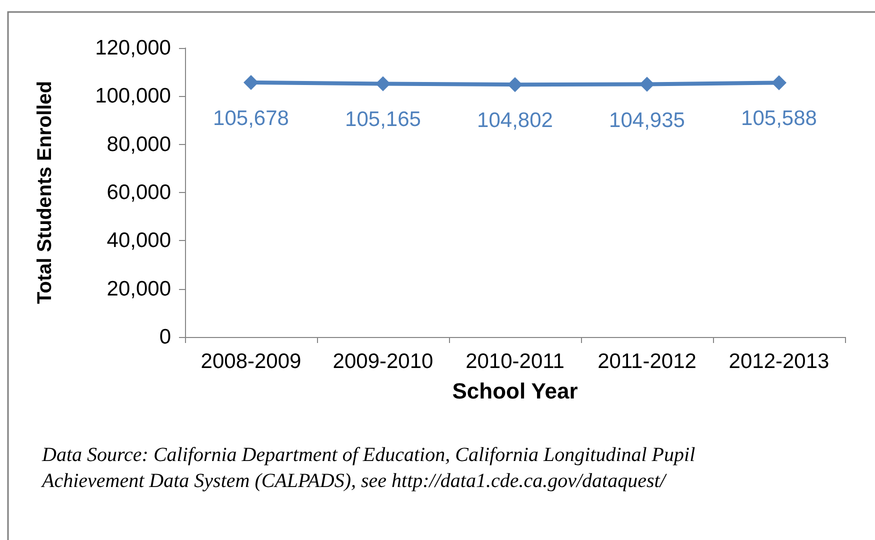  Describe the element at coordinates (370, 468) in the screenshot. I see `source-note: Data Source: California Department of Education, California Longitudinal Pupil Achievement Data System (CALPADS), see http://data1.cde.ca.gov/dataquest/` at that location.